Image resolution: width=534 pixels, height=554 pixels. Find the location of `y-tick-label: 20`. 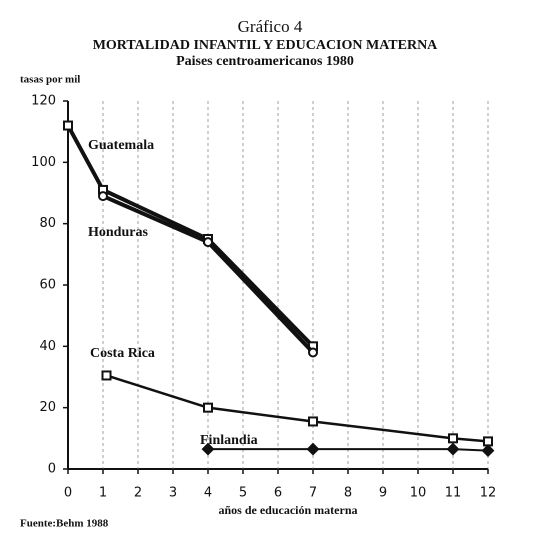

y-tick-label: 20 is located at coordinates (47, 407).